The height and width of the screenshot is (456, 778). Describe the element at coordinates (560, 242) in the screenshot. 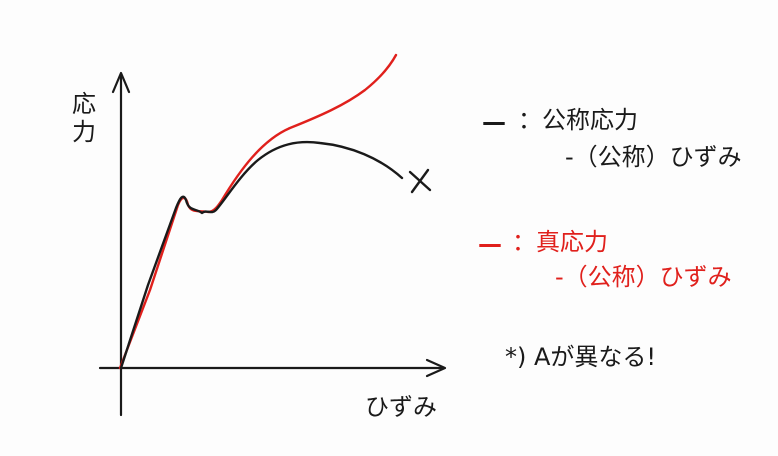

I see `legend-true-line1: ：真応力` at that location.